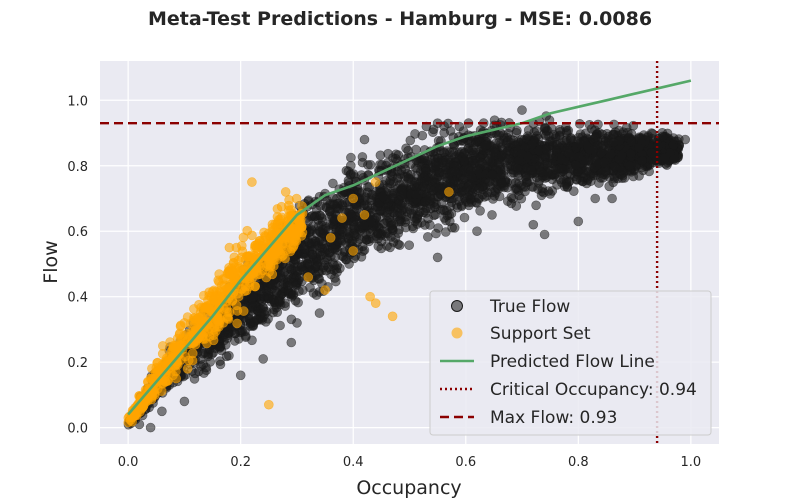  What do you see at coordinates (457, 333) in the screenshot?
I see `legend-marker-support-set` at bounding box center [457, 333].